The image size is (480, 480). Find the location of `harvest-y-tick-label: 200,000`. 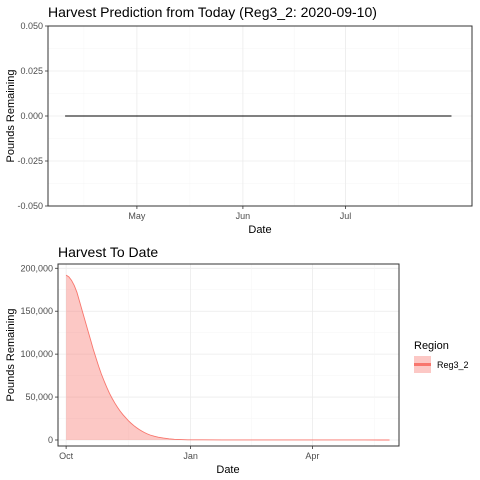

harvest-y-tick-label: 200,000 is located at coordinates (36, 268).